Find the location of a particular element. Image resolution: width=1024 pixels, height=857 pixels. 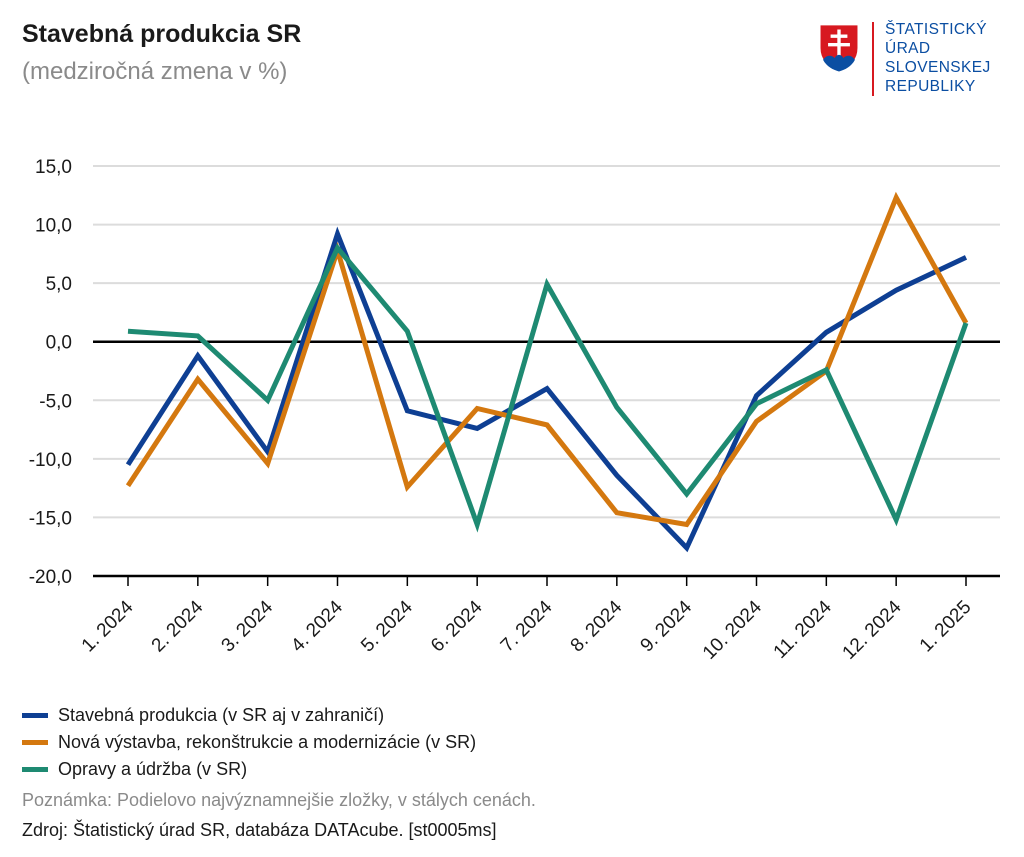

chart-subtitle: (medziročná zmena v %) is located at coordinates (155, 71).